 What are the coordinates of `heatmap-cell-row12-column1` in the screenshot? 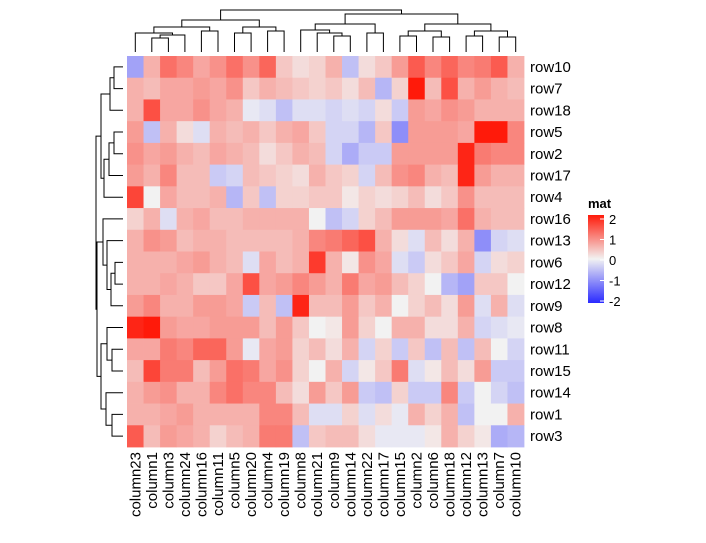 It's located at (152, 284).